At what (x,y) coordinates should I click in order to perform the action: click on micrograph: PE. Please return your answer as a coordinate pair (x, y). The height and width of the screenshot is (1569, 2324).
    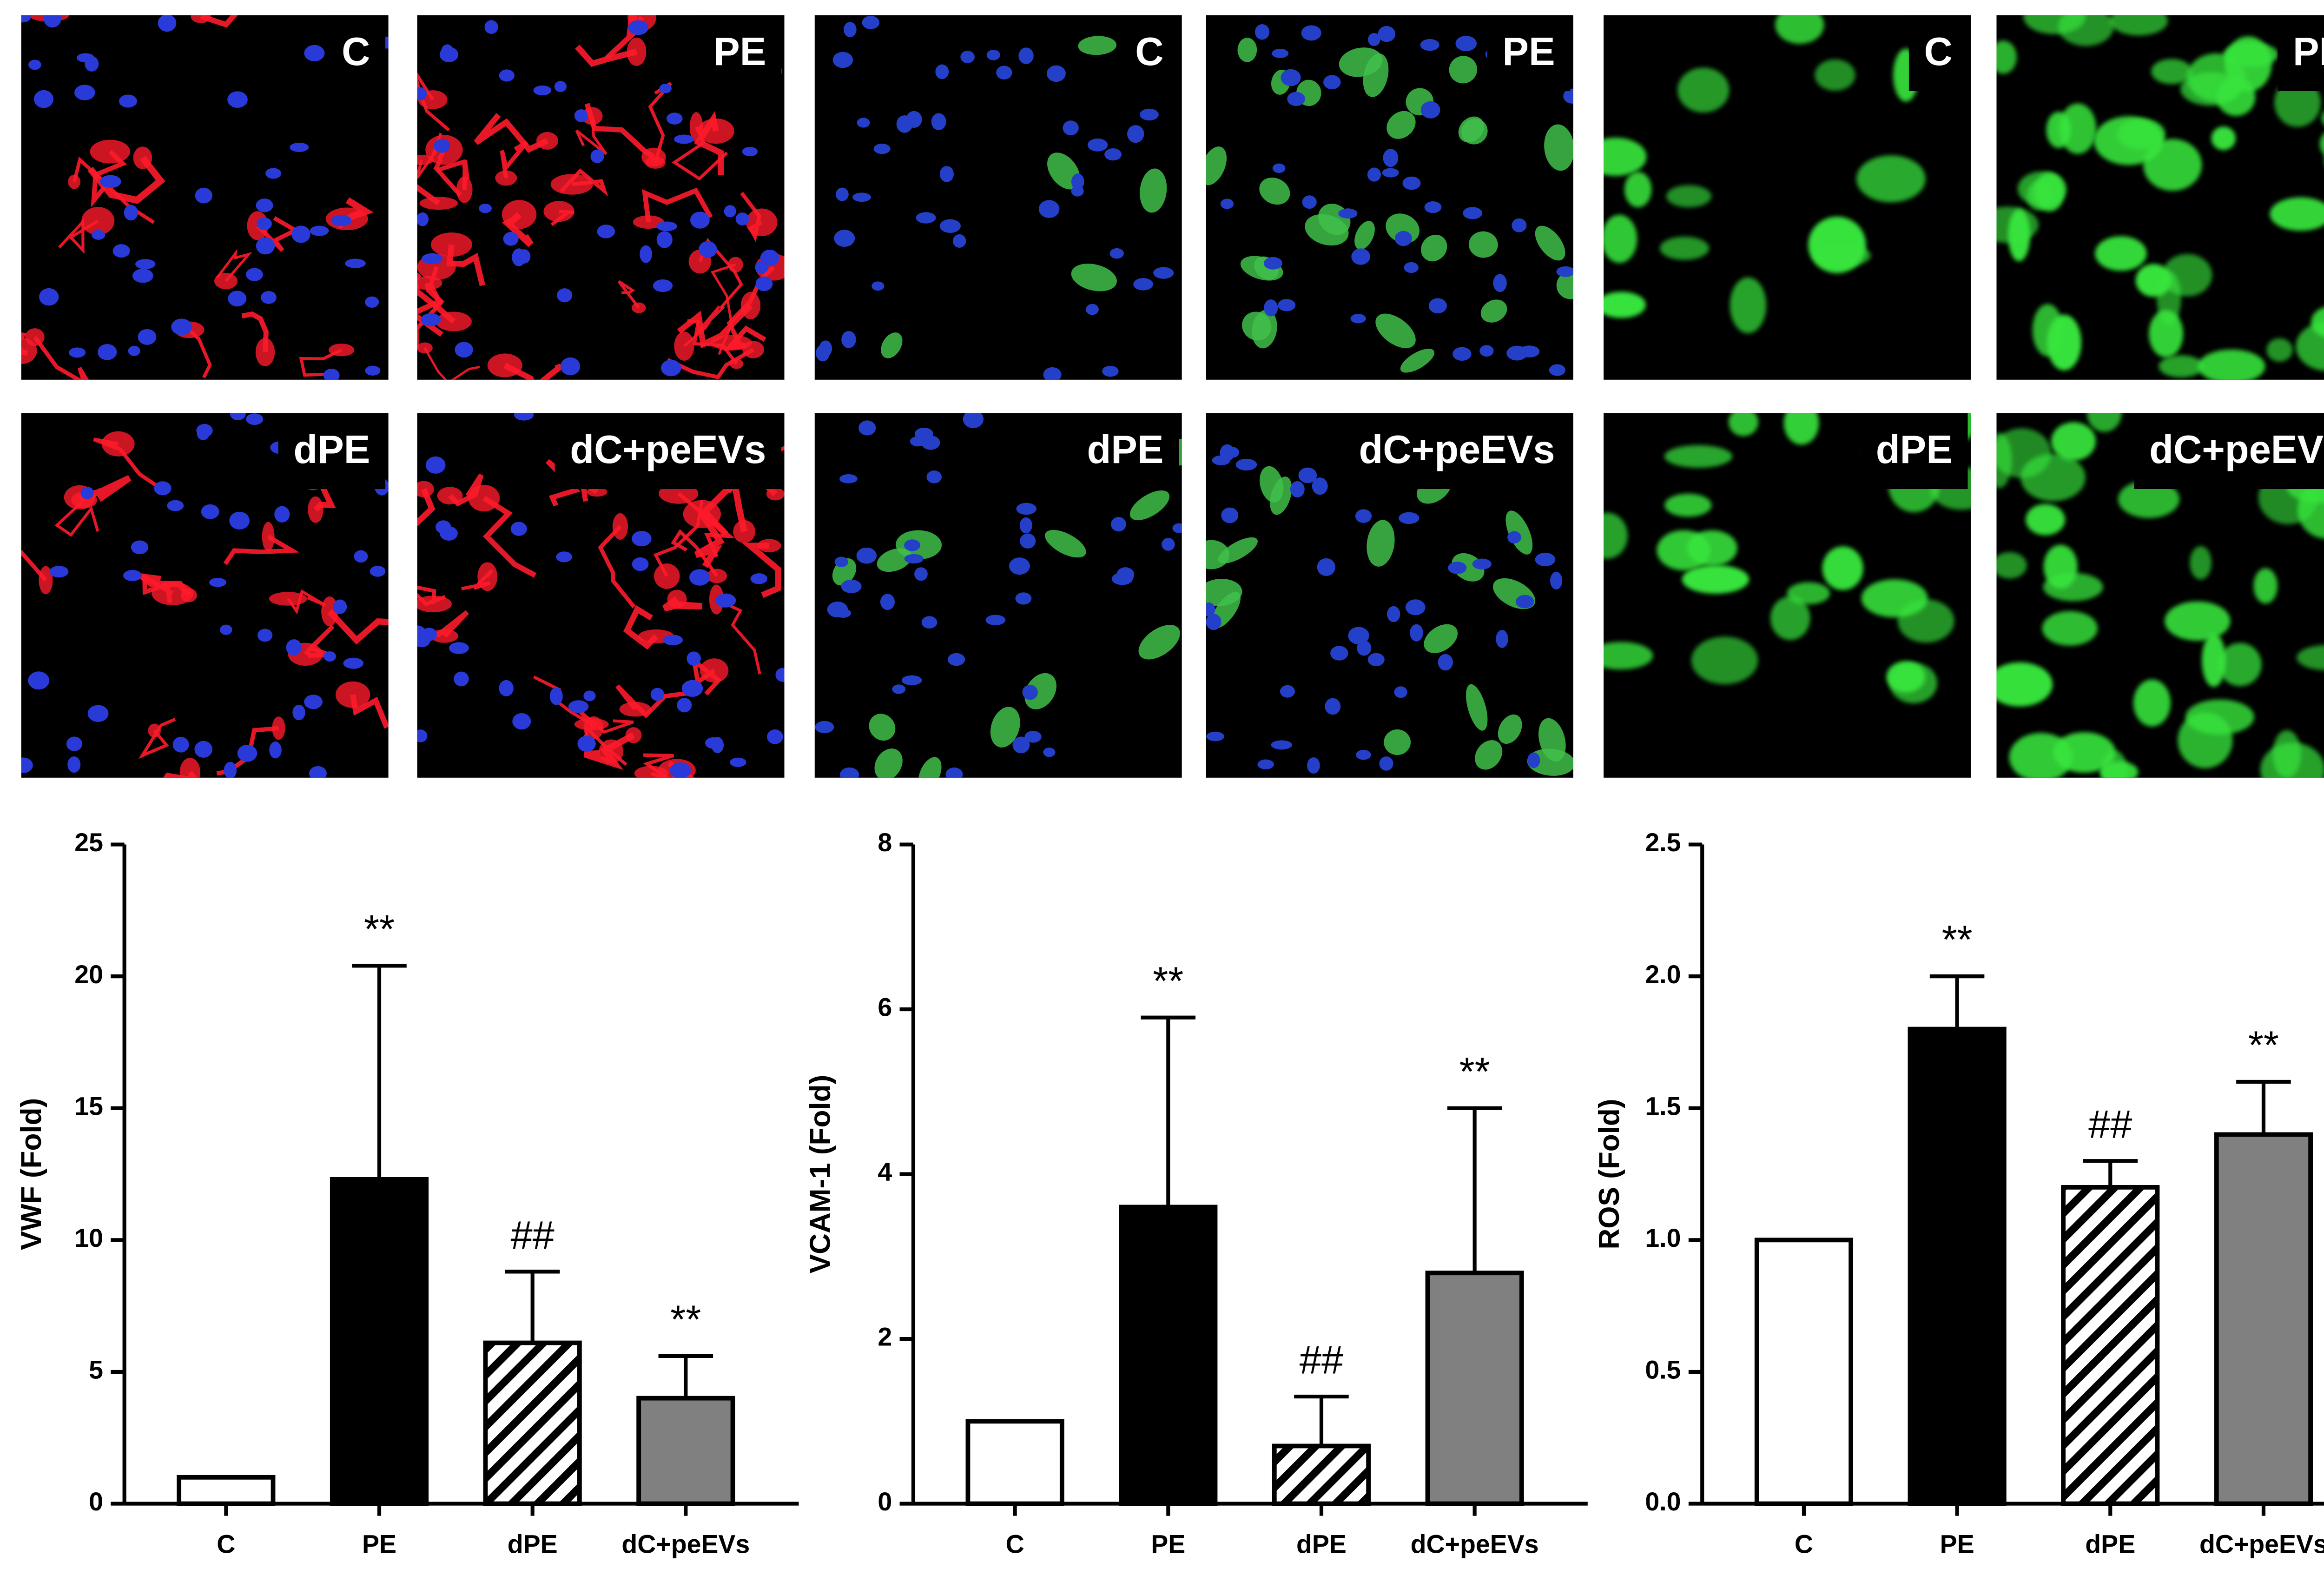
    Looking at the image, I should click on (601, 197).